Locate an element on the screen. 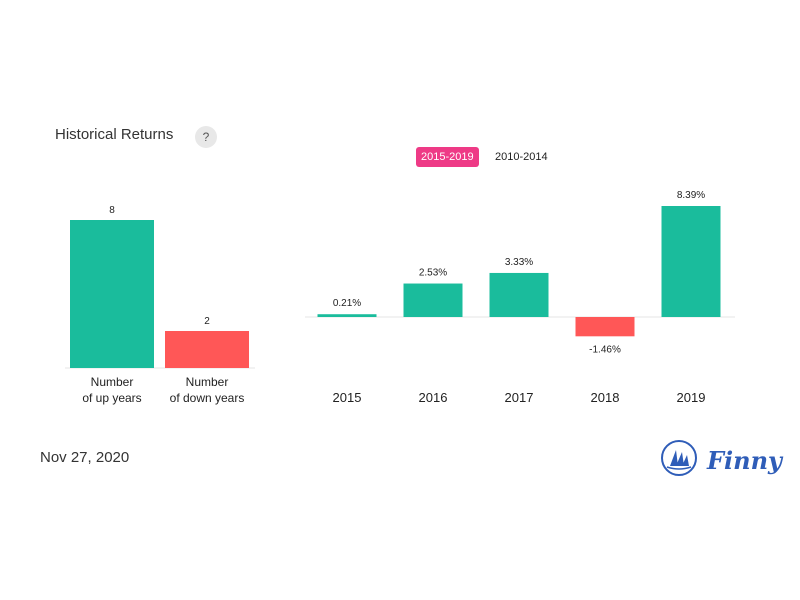  bar-up-years is located at coordinates (112, 294).